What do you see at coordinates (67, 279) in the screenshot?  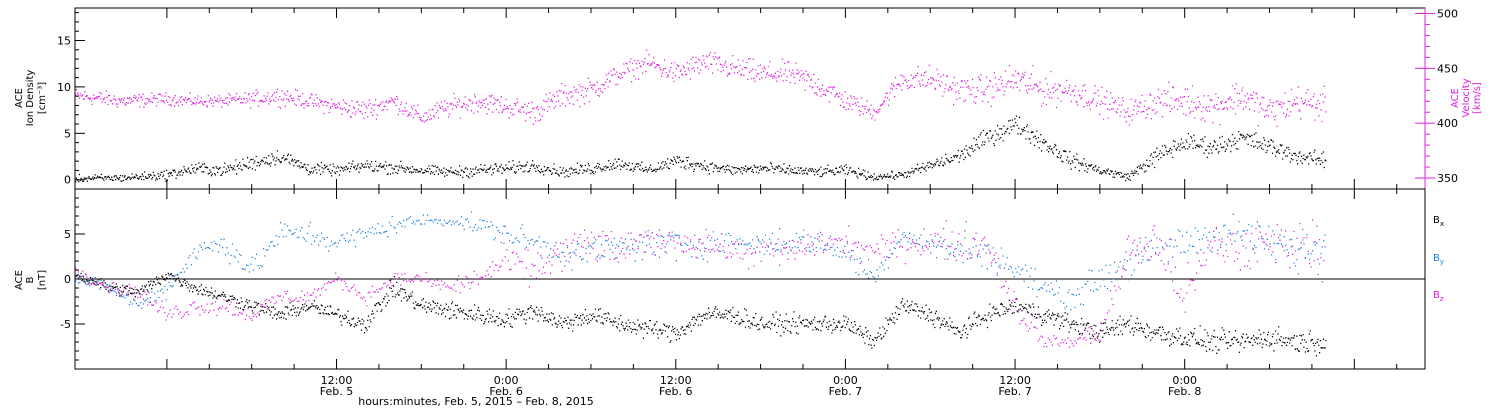 I see `bottom-tick-label: 0` at bounding box center [67, 279].